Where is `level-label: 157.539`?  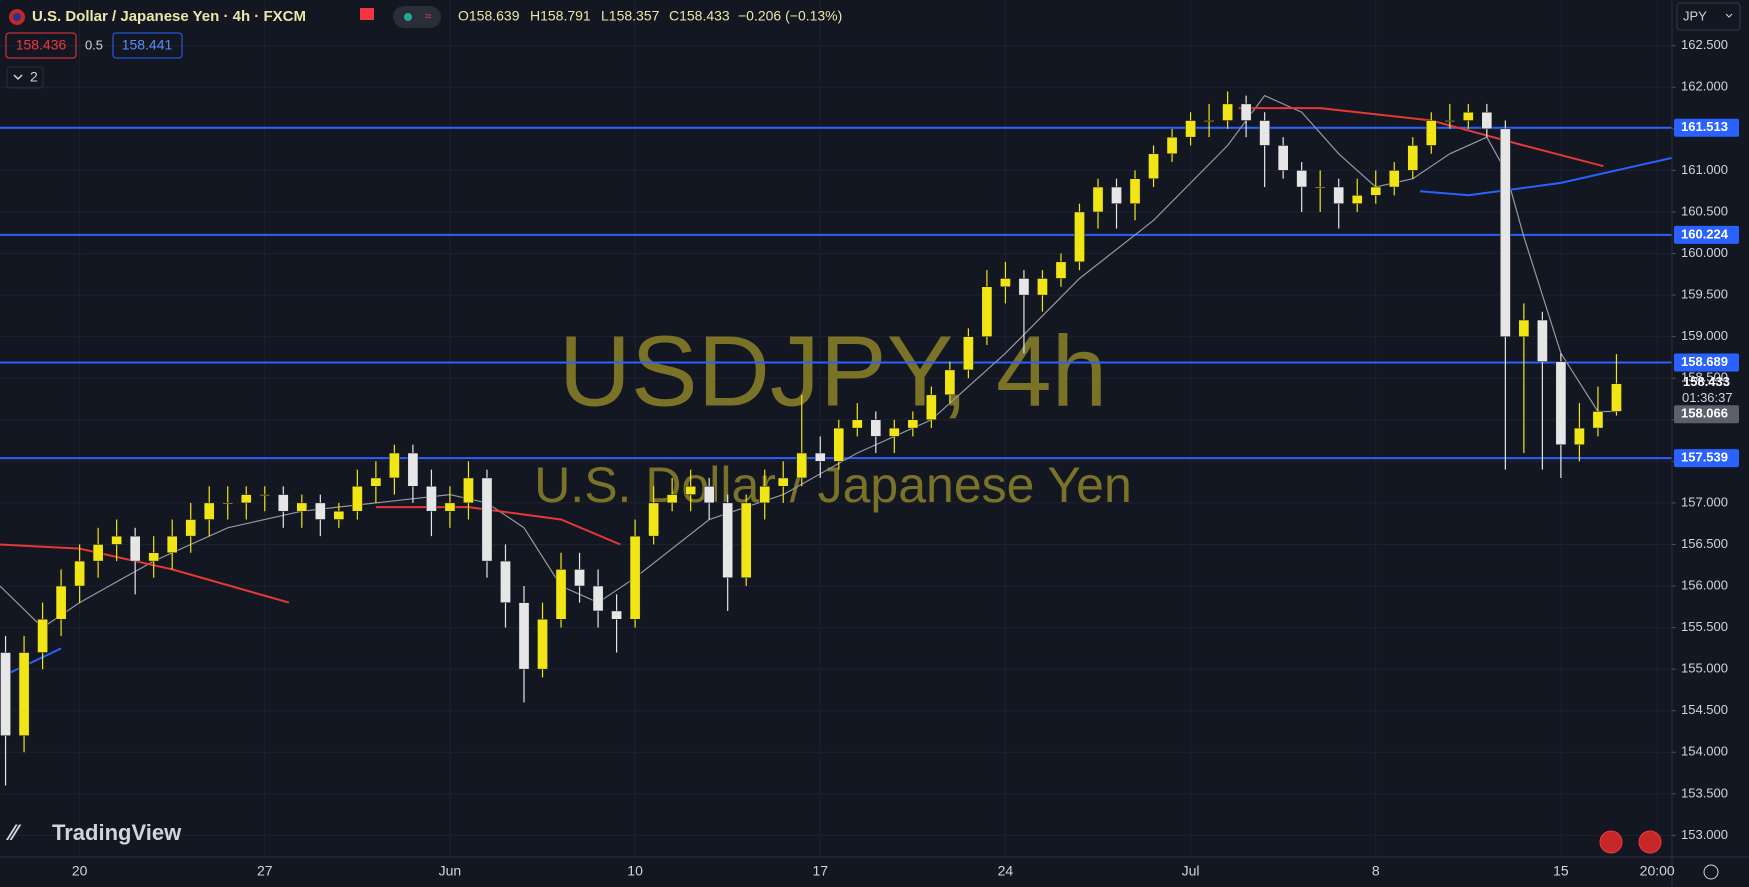
level-label: 157.539 is located at coordinates (1704, 457).